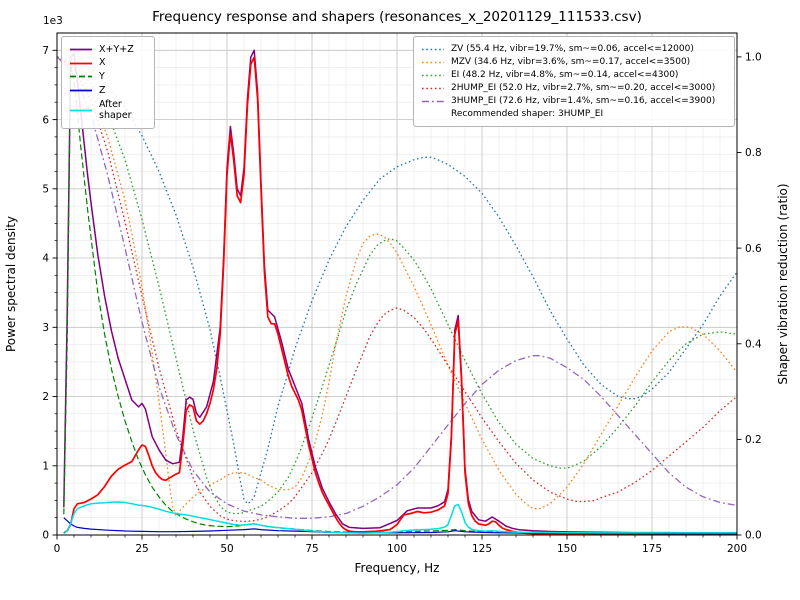 The image size is (800, 600). What do you see at coordinates (482, 549) in the screenshot?
I see `svg-text: 125` at bounding box center [482, 549].